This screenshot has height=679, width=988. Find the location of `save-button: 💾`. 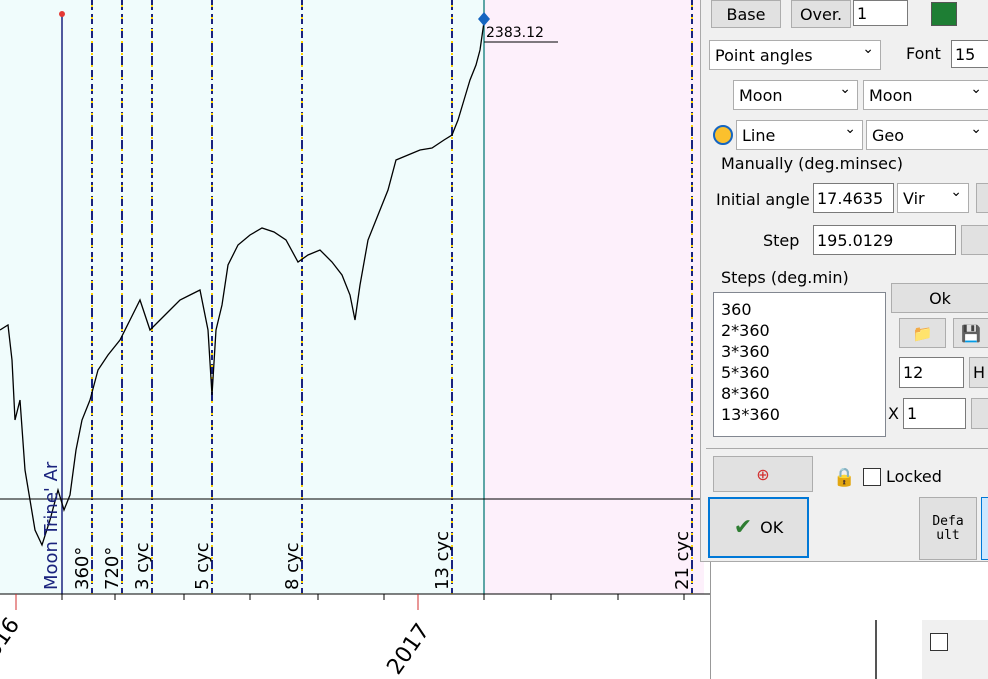

save-button: 💾 is located at coordinates (970, 333).